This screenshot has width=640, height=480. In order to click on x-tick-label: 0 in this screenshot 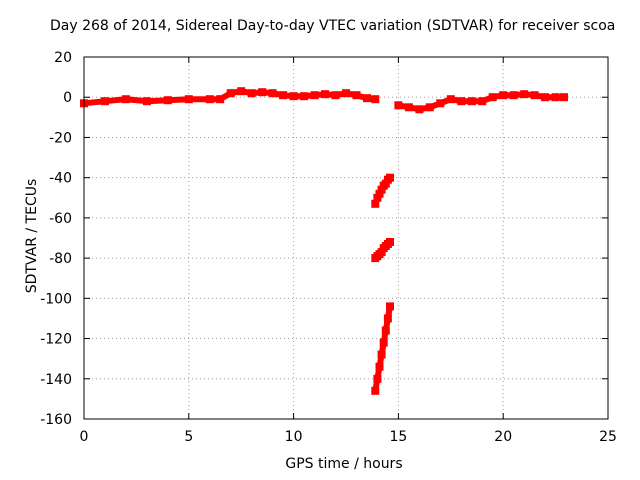, I will do `click(84, 437)`.